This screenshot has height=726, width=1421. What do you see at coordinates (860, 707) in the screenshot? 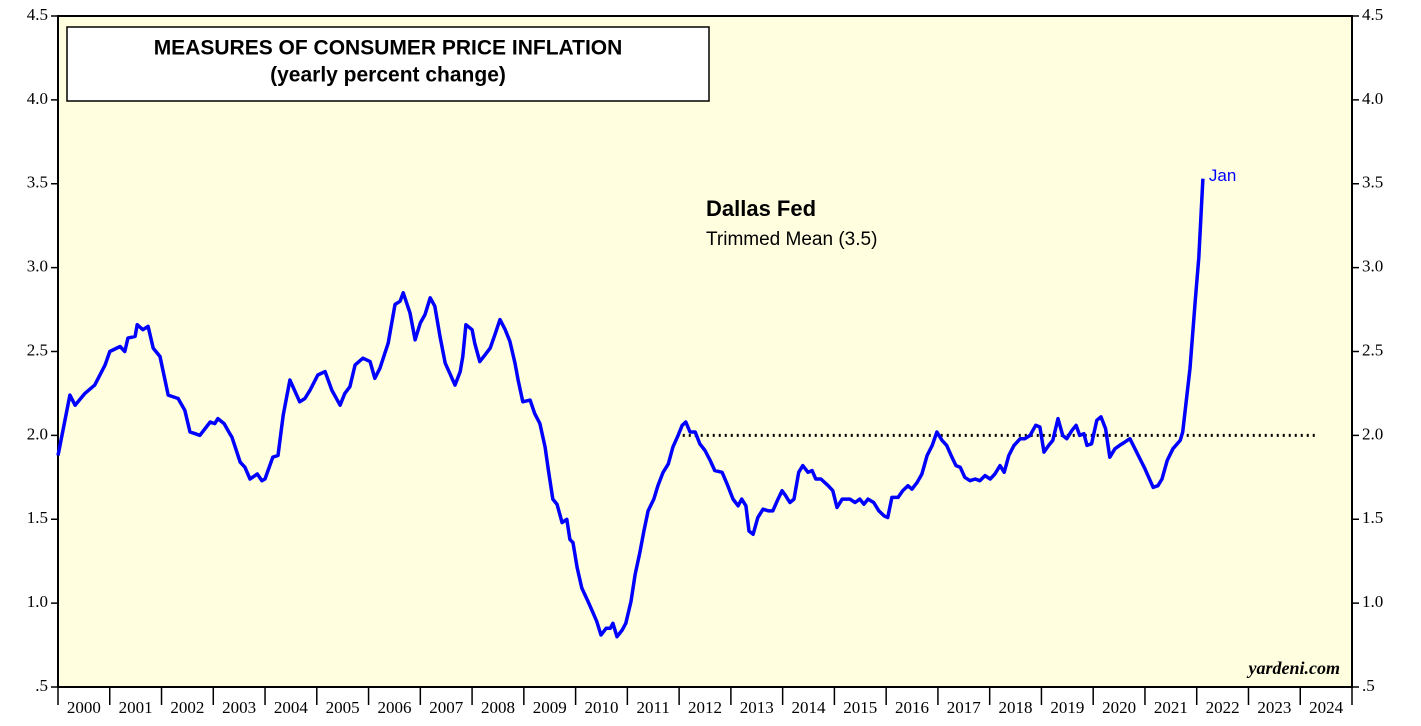
I see `x-tick-label: 2015` at bounding box center [860, 707].